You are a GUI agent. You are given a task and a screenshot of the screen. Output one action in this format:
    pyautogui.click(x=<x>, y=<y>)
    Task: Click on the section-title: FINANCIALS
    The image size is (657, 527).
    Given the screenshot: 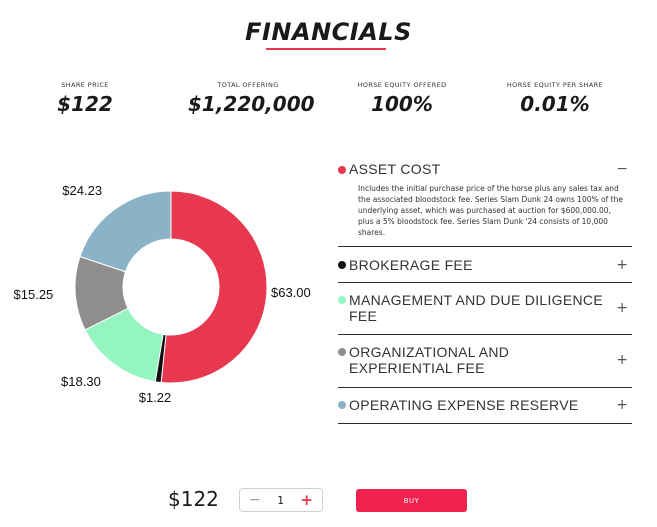 What is the action you would take?
    pyautogui.click(x=328, y=32)
    